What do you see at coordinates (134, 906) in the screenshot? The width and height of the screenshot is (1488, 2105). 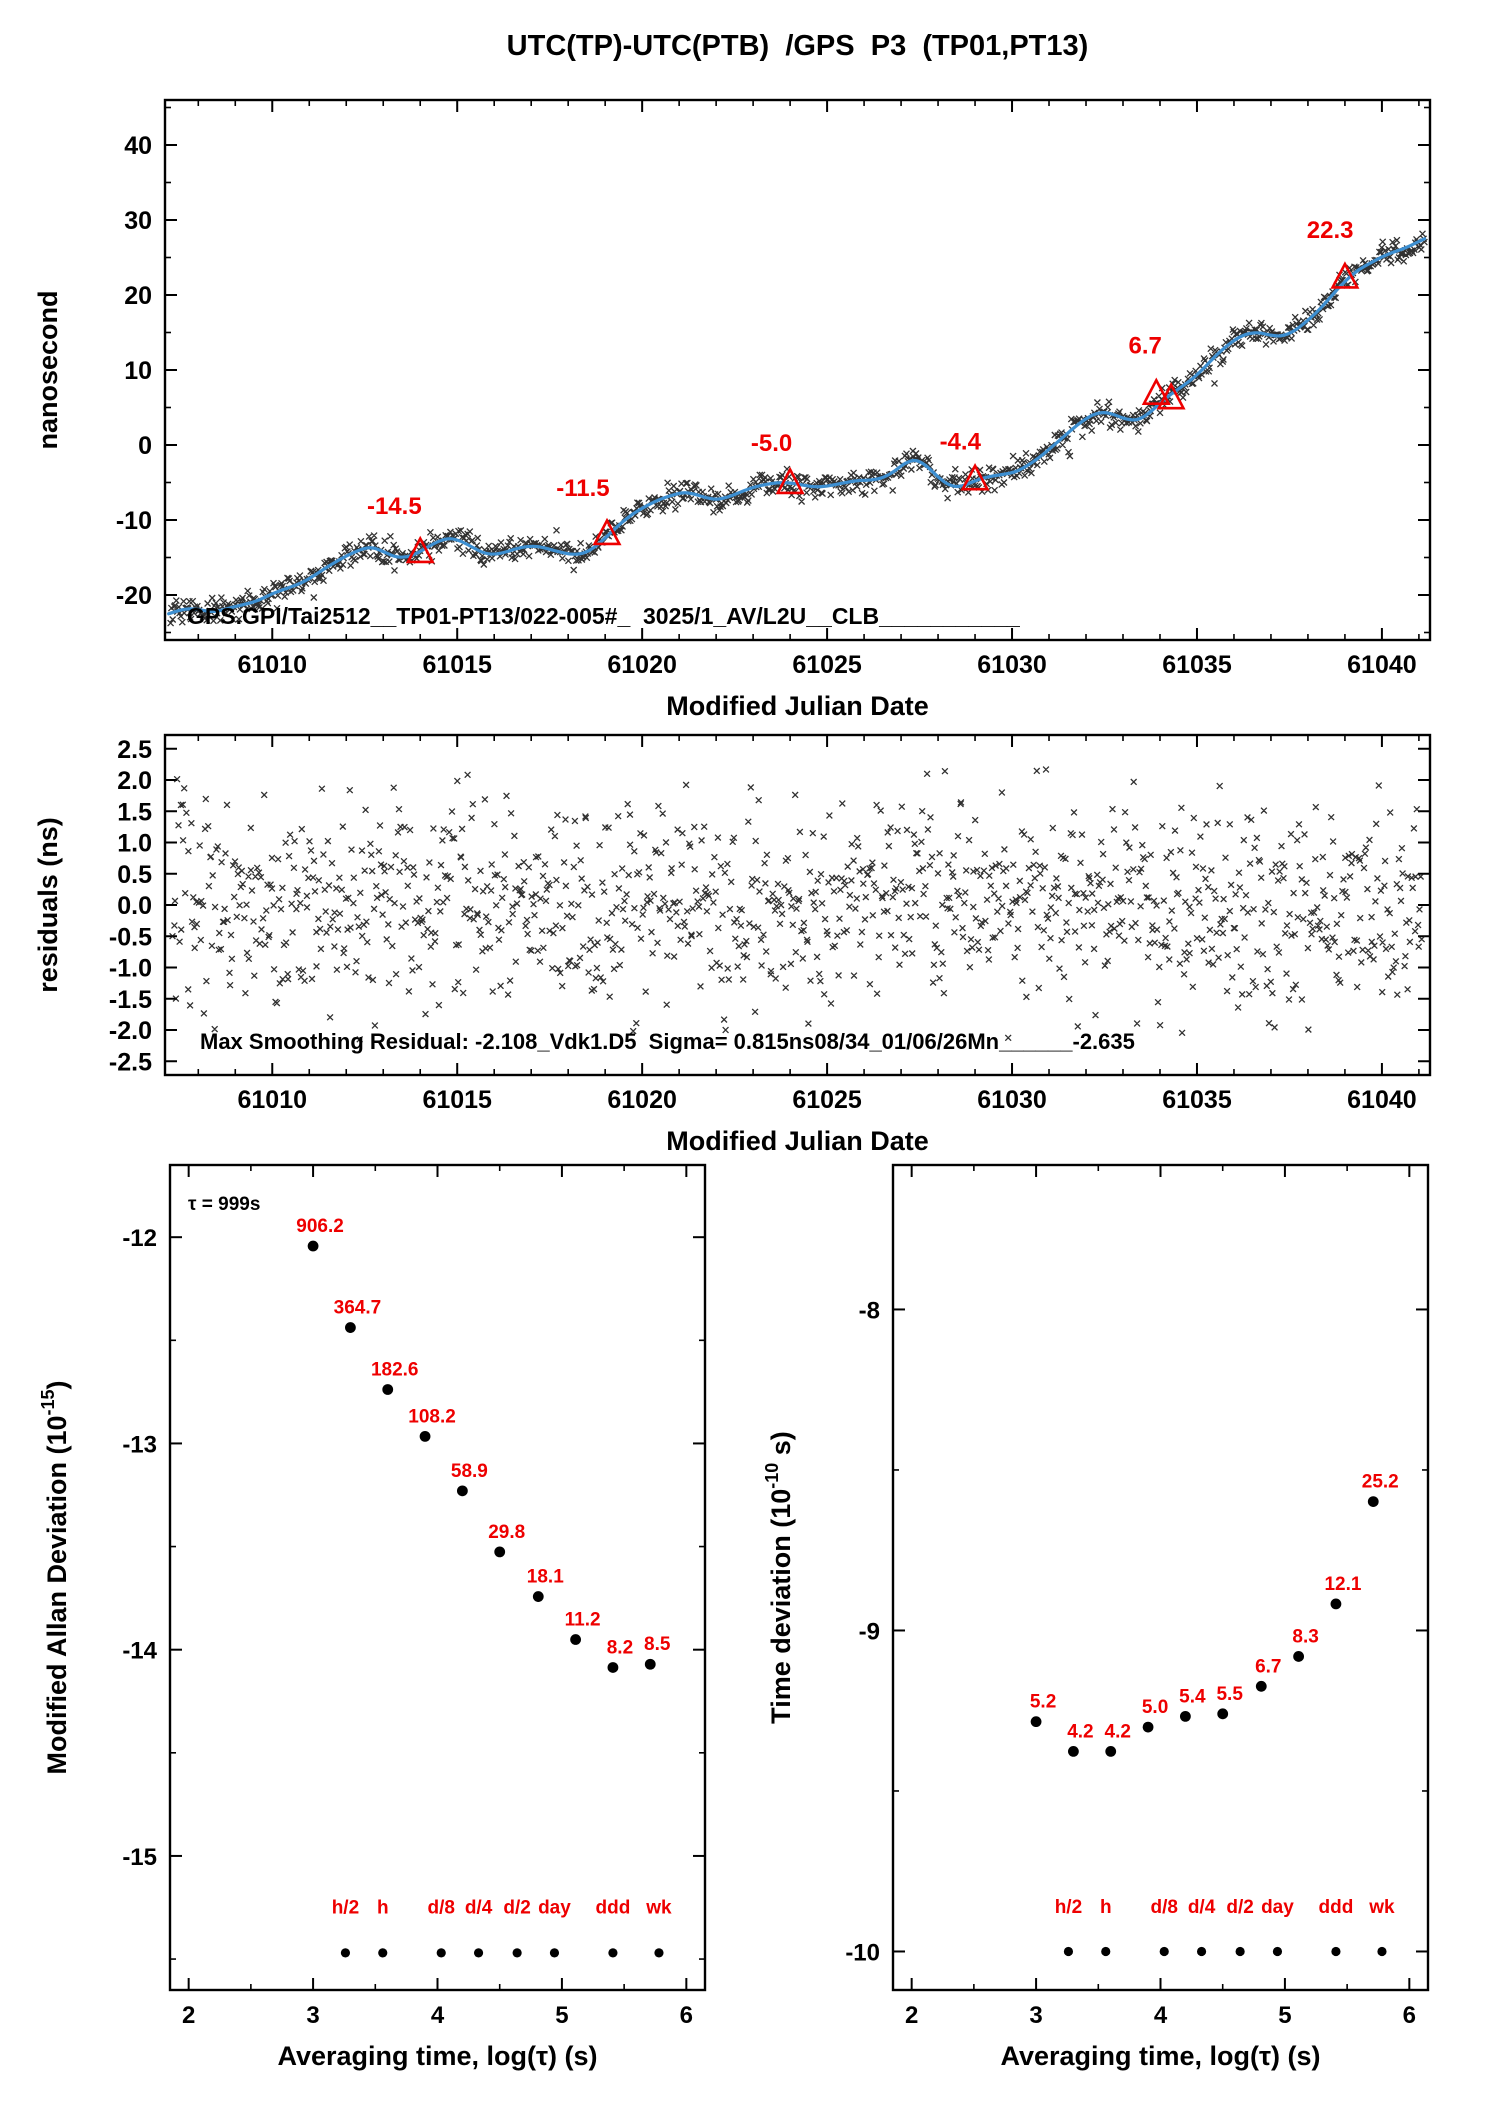 I see `y-tick-label: 0.0` at bounding box center [134, 906].